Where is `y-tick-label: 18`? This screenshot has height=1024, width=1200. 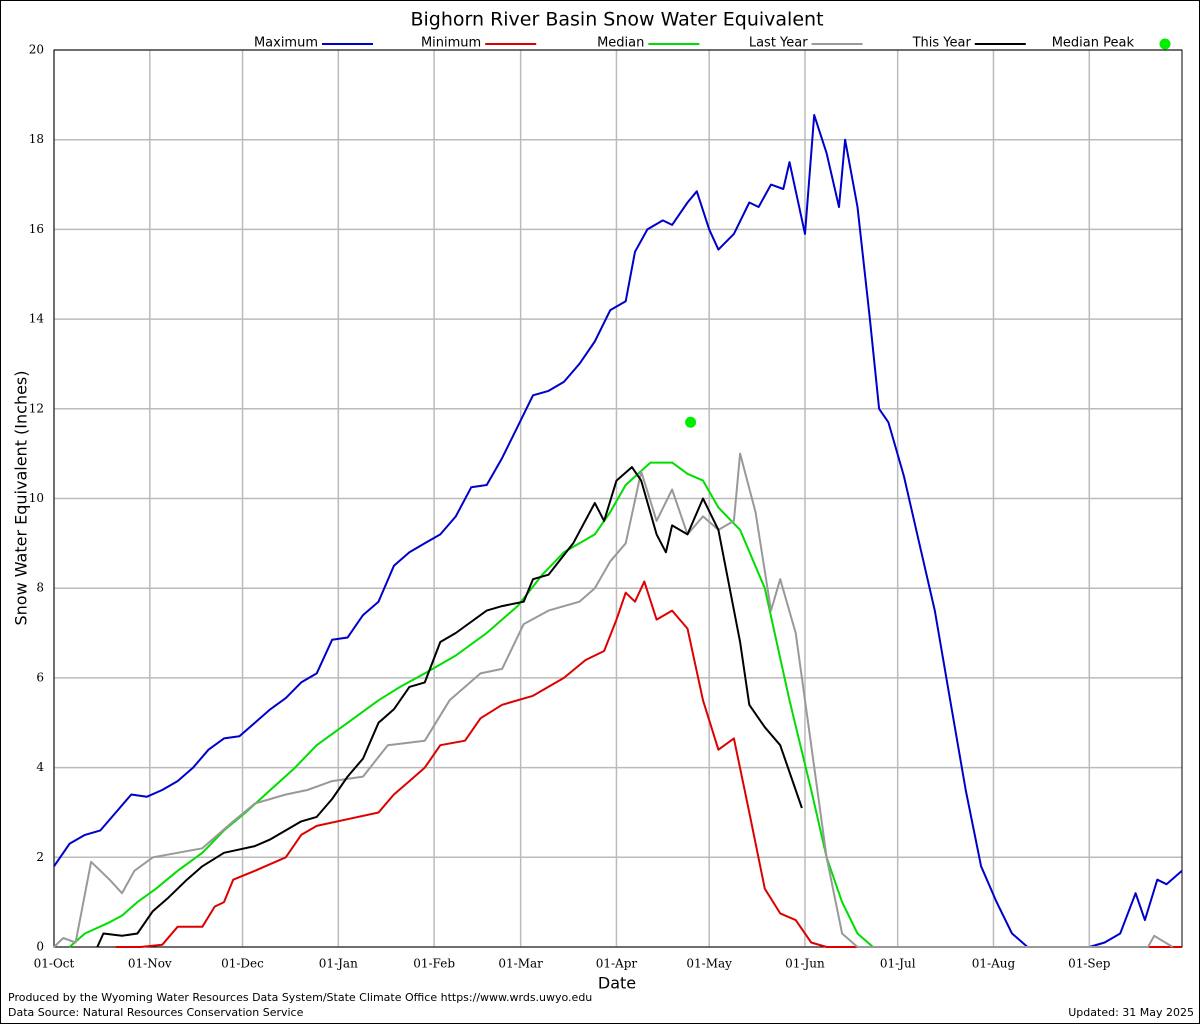 y-tick-label: 18 is located at coordinates (36, 139).